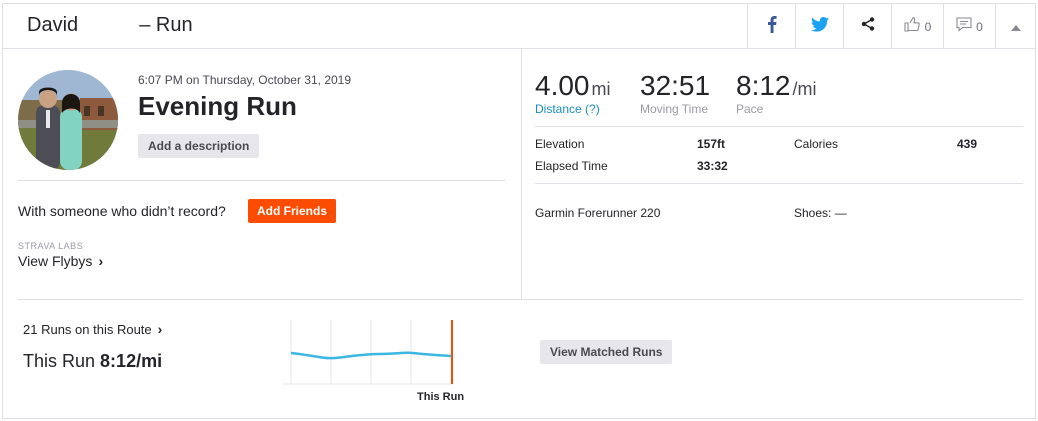  Describe the element at coordinates (519, 26) in the screenshot. I see `activity-header: David – Run` at that location.